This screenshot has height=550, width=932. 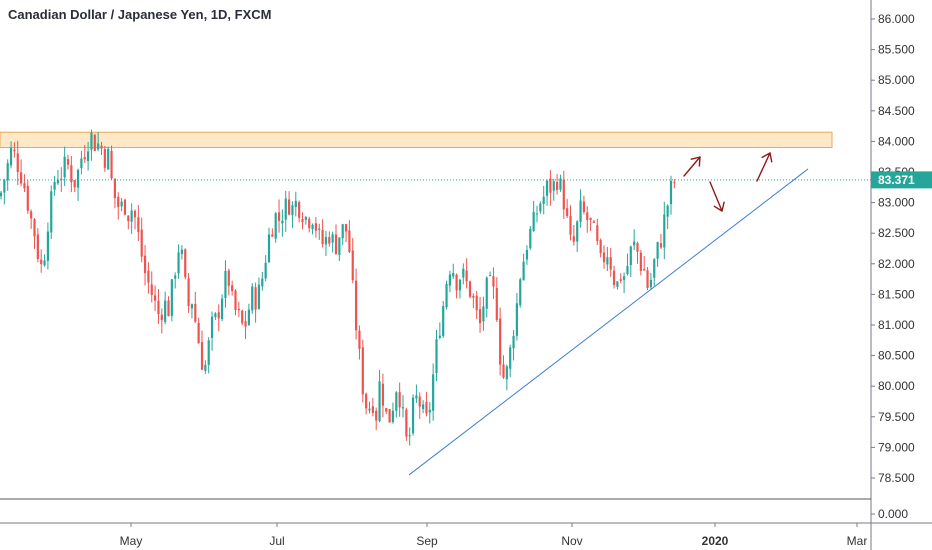 What do you see at coordinates (893, 514) in the screenshot?
I see `volume-tick-label: 0.000` at bounding box center [893, 514].